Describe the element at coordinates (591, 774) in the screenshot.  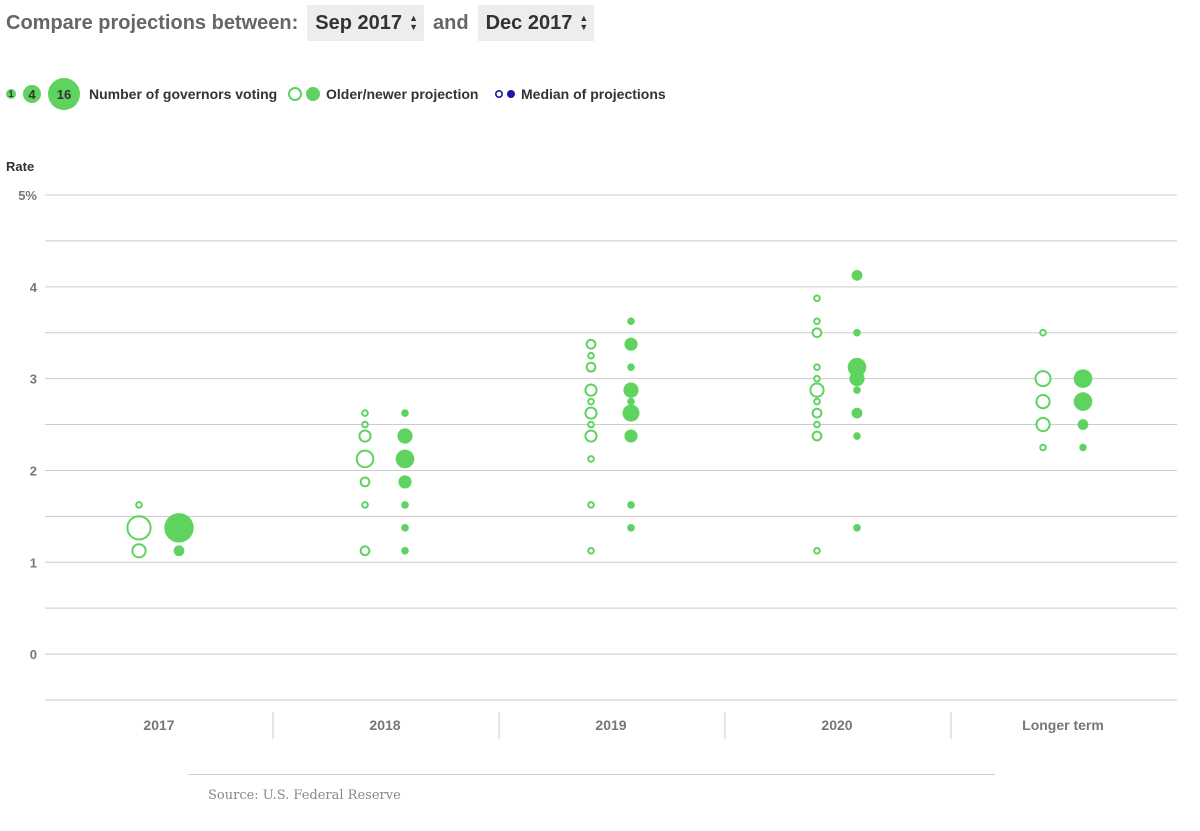
I see `source-divider` at that location.